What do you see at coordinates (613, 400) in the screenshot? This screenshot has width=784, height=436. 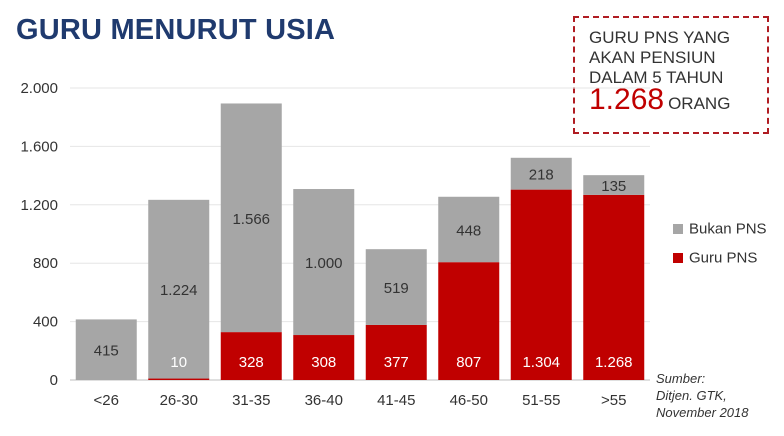 I see `x-tick-label: >55` at bounding box center [613, 400].